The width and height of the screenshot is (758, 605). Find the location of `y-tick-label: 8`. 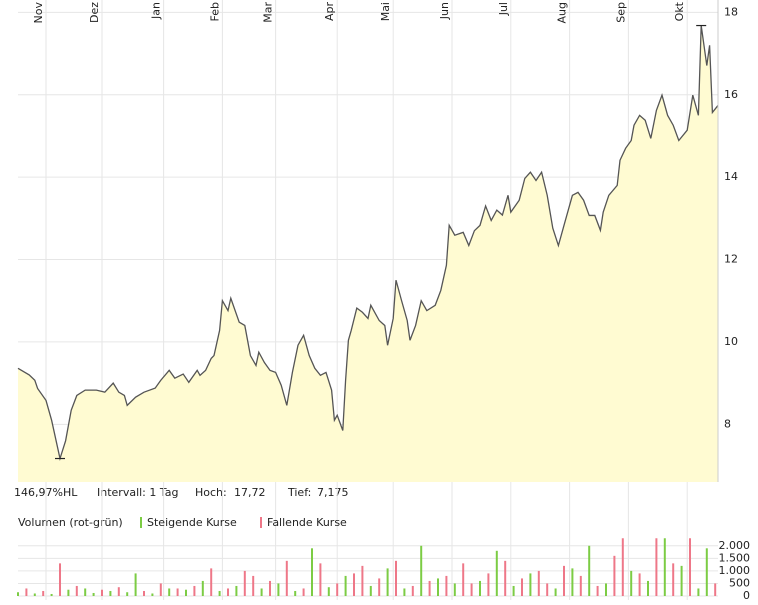

y-tick-label: 8 is located at coordinates (727, 423).